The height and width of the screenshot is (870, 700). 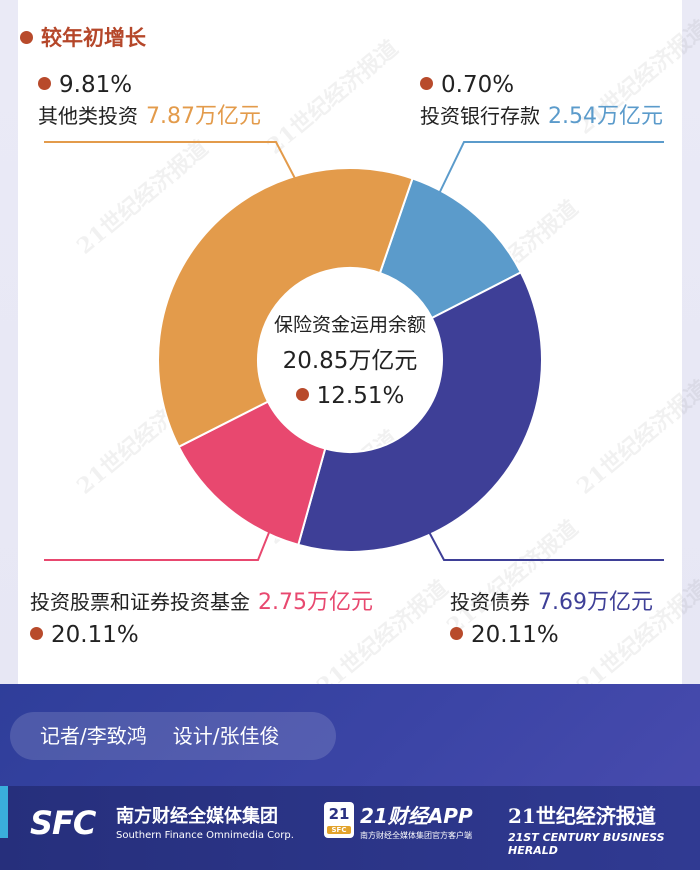 I want to click on label-deposit: 0.70% 投资银行存款 2.54万亿元, so click(x=541, y=101).